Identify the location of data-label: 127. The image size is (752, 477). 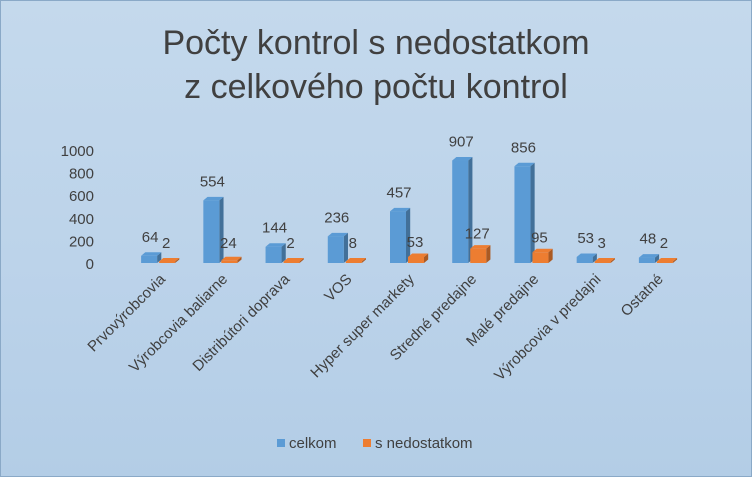
(477, 234).